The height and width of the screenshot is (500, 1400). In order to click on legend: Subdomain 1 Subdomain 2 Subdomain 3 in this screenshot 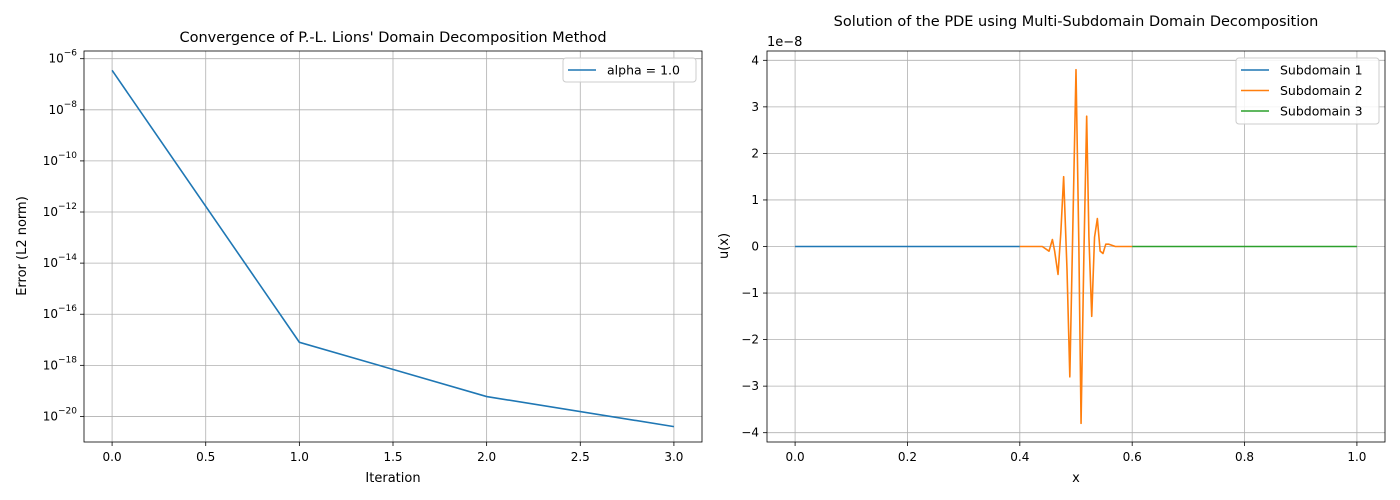, I will do `click(1307, 91)`.